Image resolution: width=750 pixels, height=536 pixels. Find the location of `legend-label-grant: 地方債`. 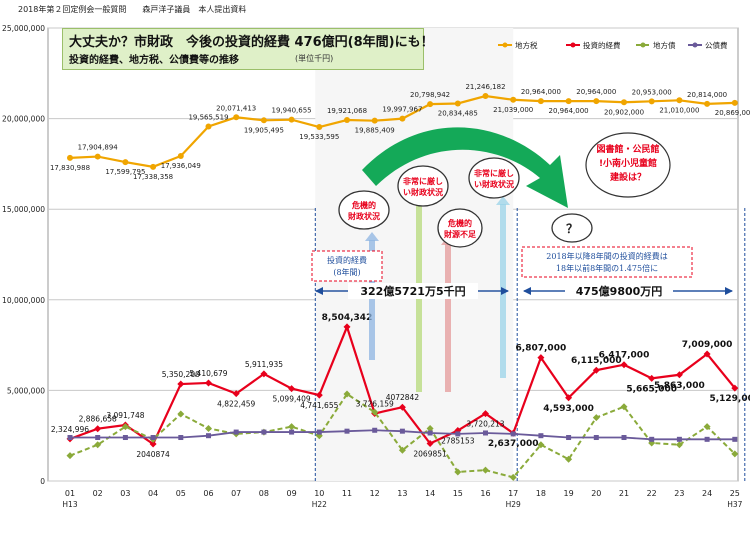

legend-label-grant: 地方債 is located at coordinates (664, 45).